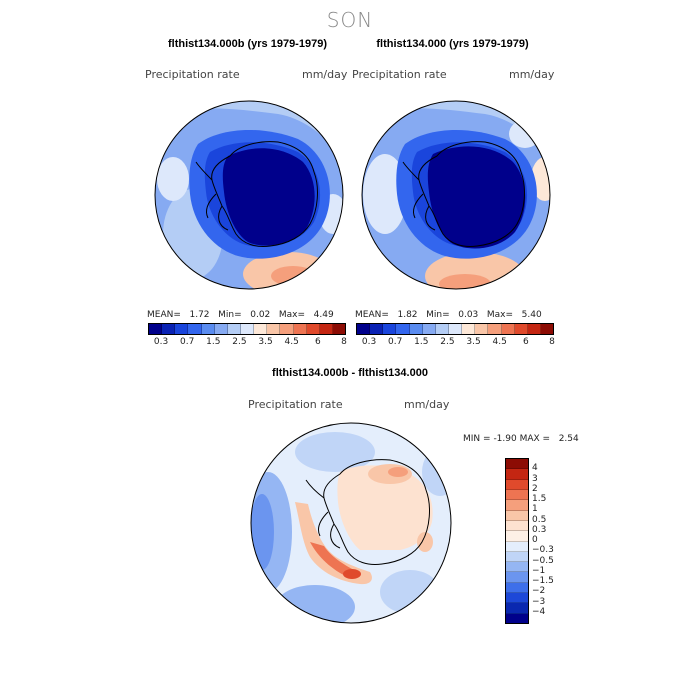  Describe the element at coordinates (295, 404) in the screenshot. I see `diff-variable-label: Precipitation rate` at that location.